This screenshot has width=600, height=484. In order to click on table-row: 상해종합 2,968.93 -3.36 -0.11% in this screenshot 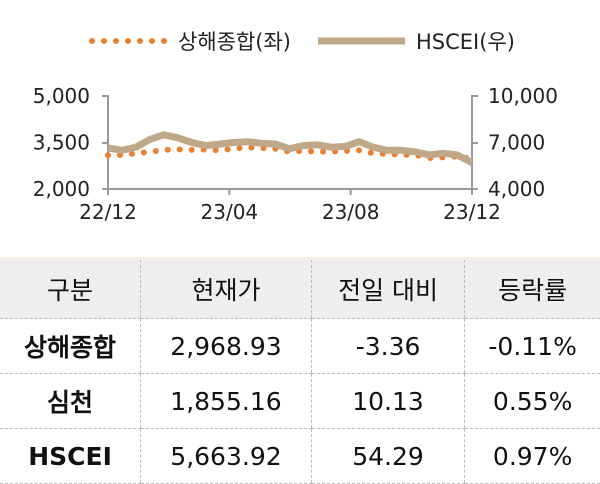, I will do `click(300, 346)`.